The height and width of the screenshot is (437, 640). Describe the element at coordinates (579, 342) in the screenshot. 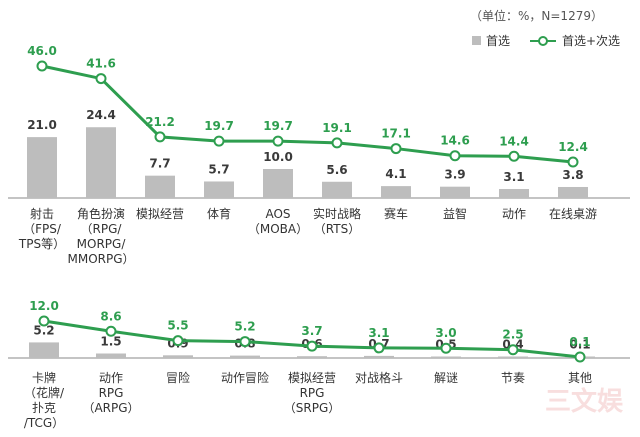

I see `line-value-label: 0.1` at that location.